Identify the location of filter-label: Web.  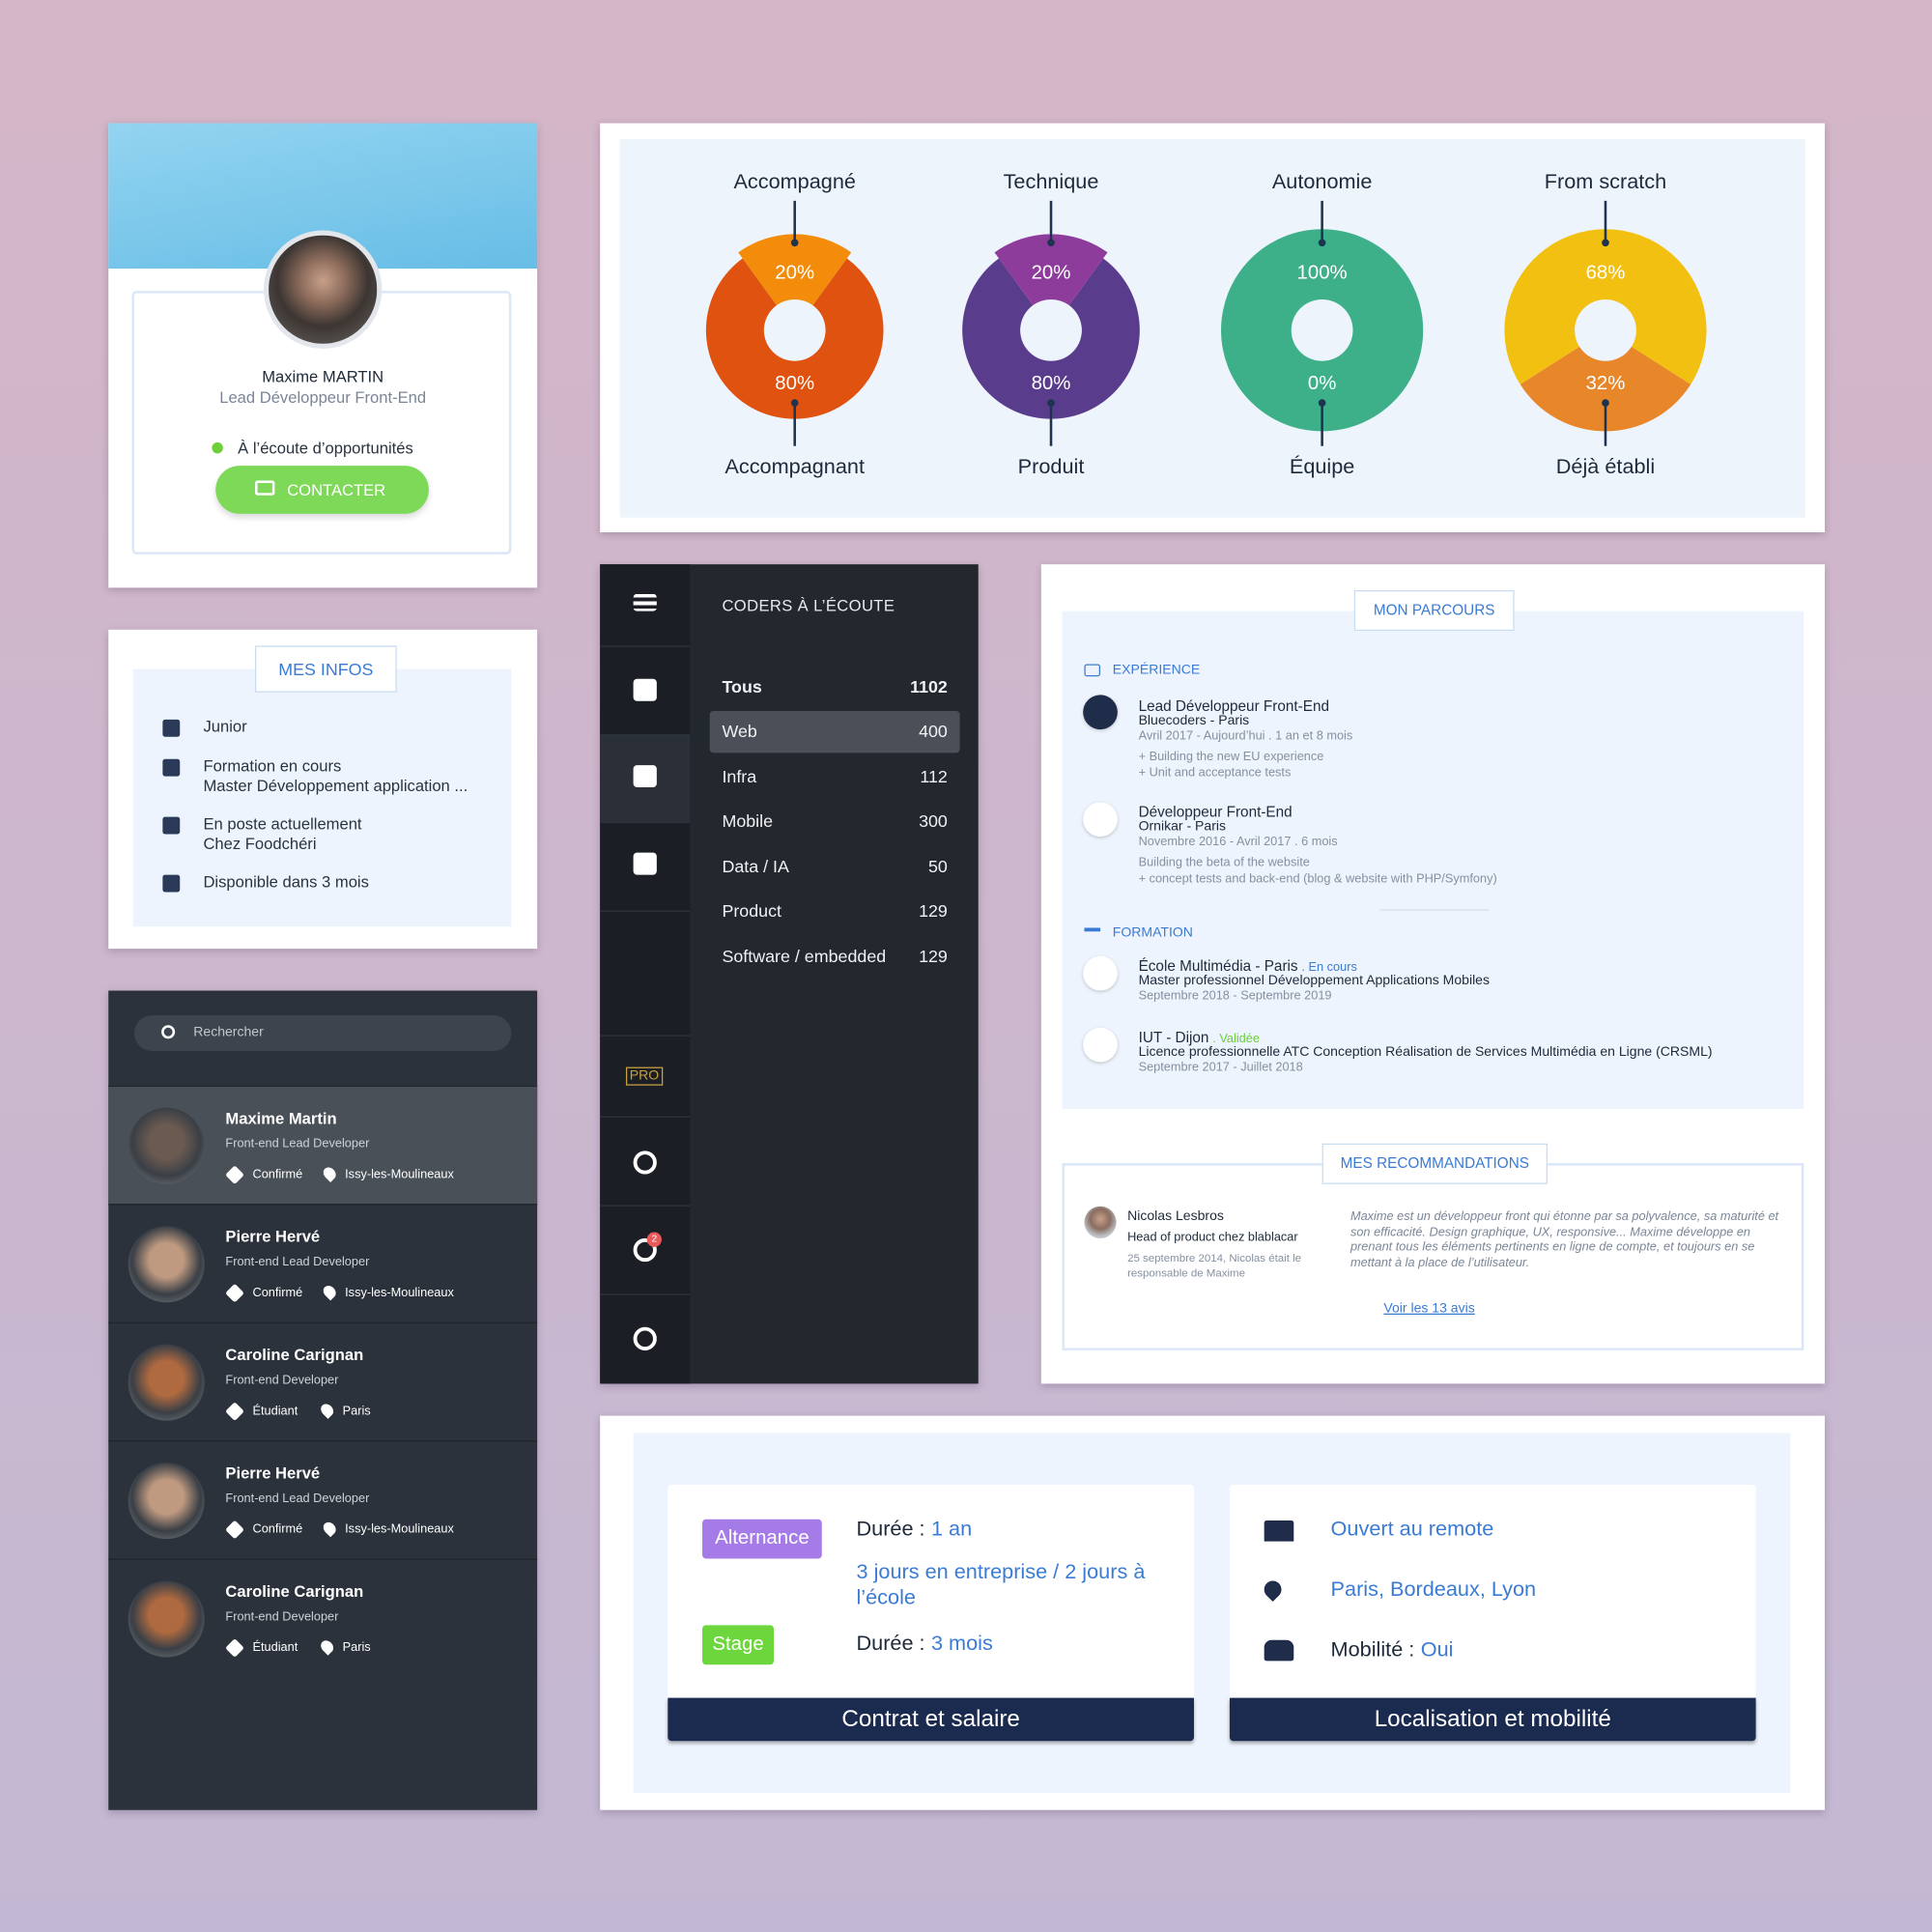
(739, 731).